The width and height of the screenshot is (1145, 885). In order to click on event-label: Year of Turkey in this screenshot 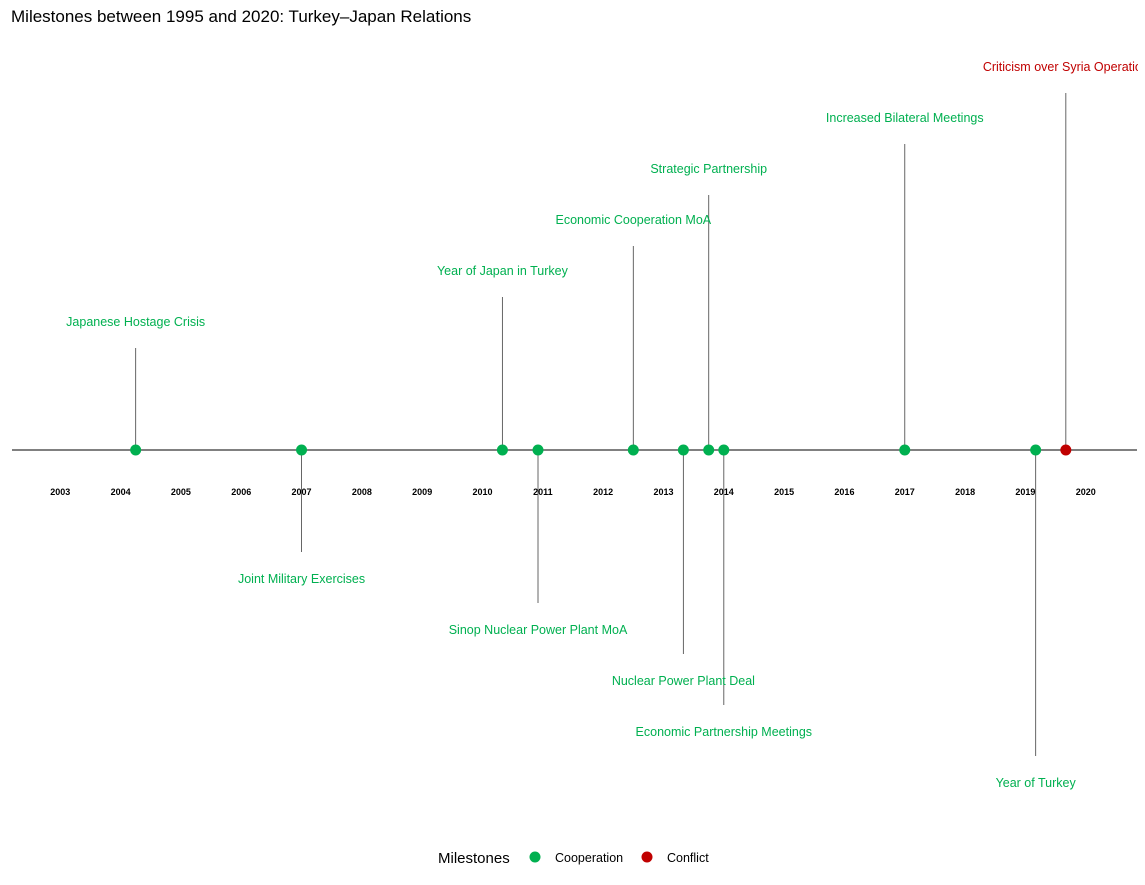, I will do `click(1036, 783)`.